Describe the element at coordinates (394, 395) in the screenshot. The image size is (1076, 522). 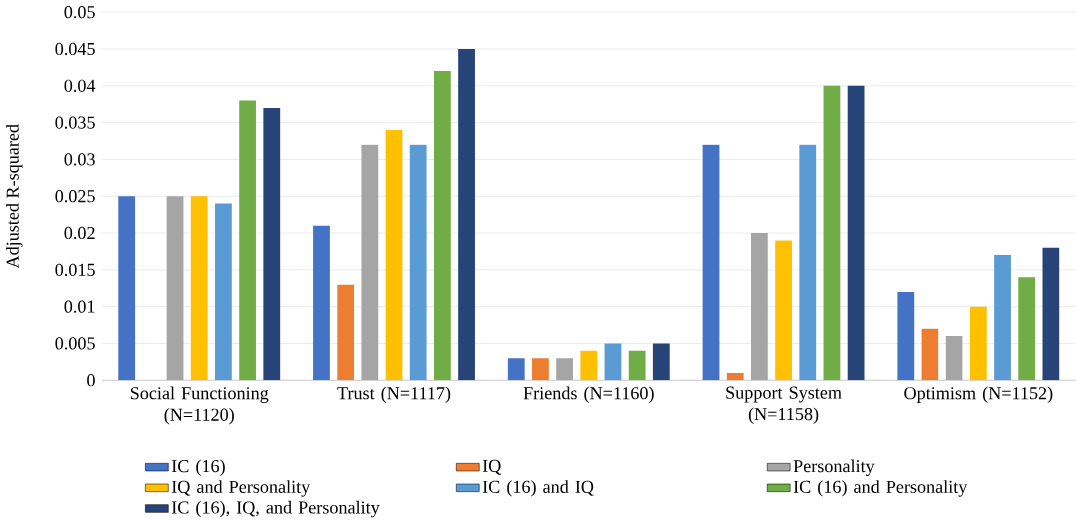
I see `x-tick-label: Trust (N=1117)` at that location.